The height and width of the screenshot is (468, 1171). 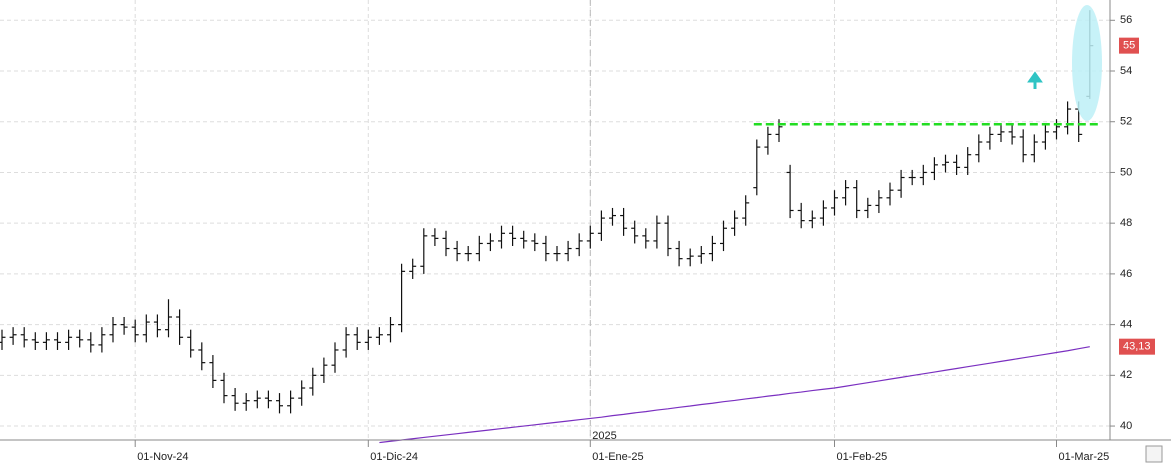 I want to click on y-tick-label: 50, so click(x=1126, y=172).